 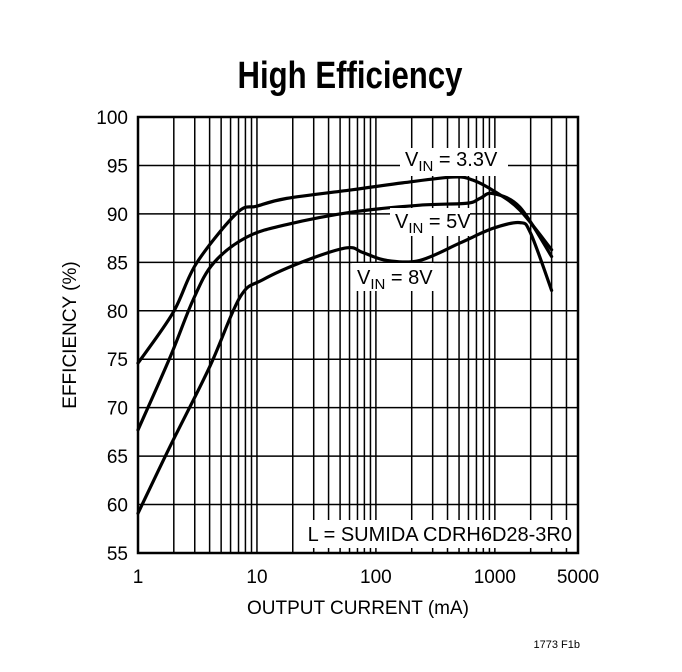 What do you see at coordinates (117, 360) in the screenshot?
I see `y-tick-label: 75` at bounding box center [117, 360].